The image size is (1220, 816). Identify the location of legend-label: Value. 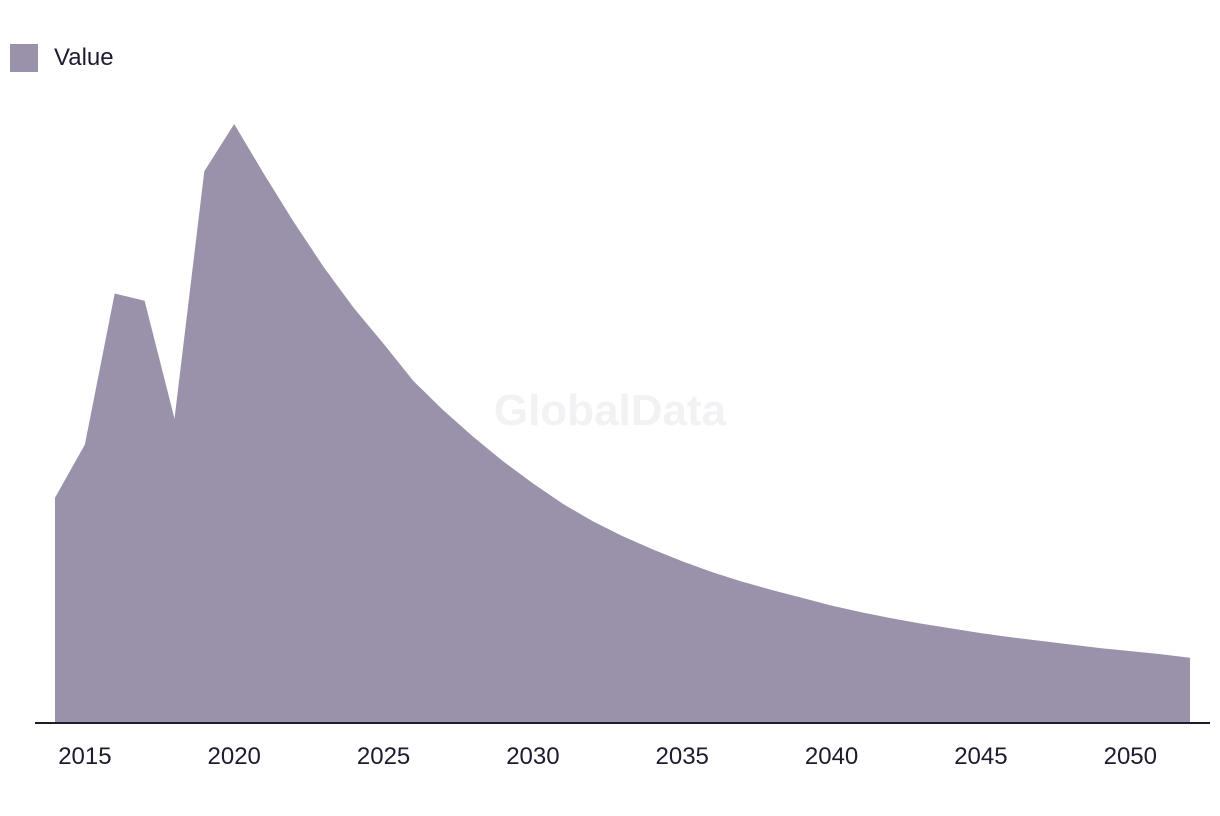
(84, 57).